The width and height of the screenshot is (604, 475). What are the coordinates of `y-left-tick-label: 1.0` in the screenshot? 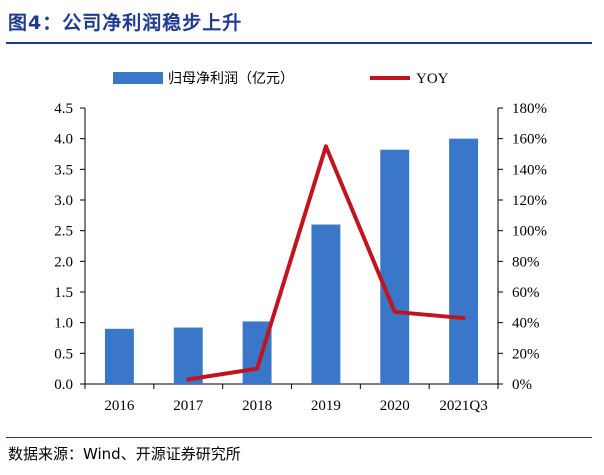 It's located at (63, 324).